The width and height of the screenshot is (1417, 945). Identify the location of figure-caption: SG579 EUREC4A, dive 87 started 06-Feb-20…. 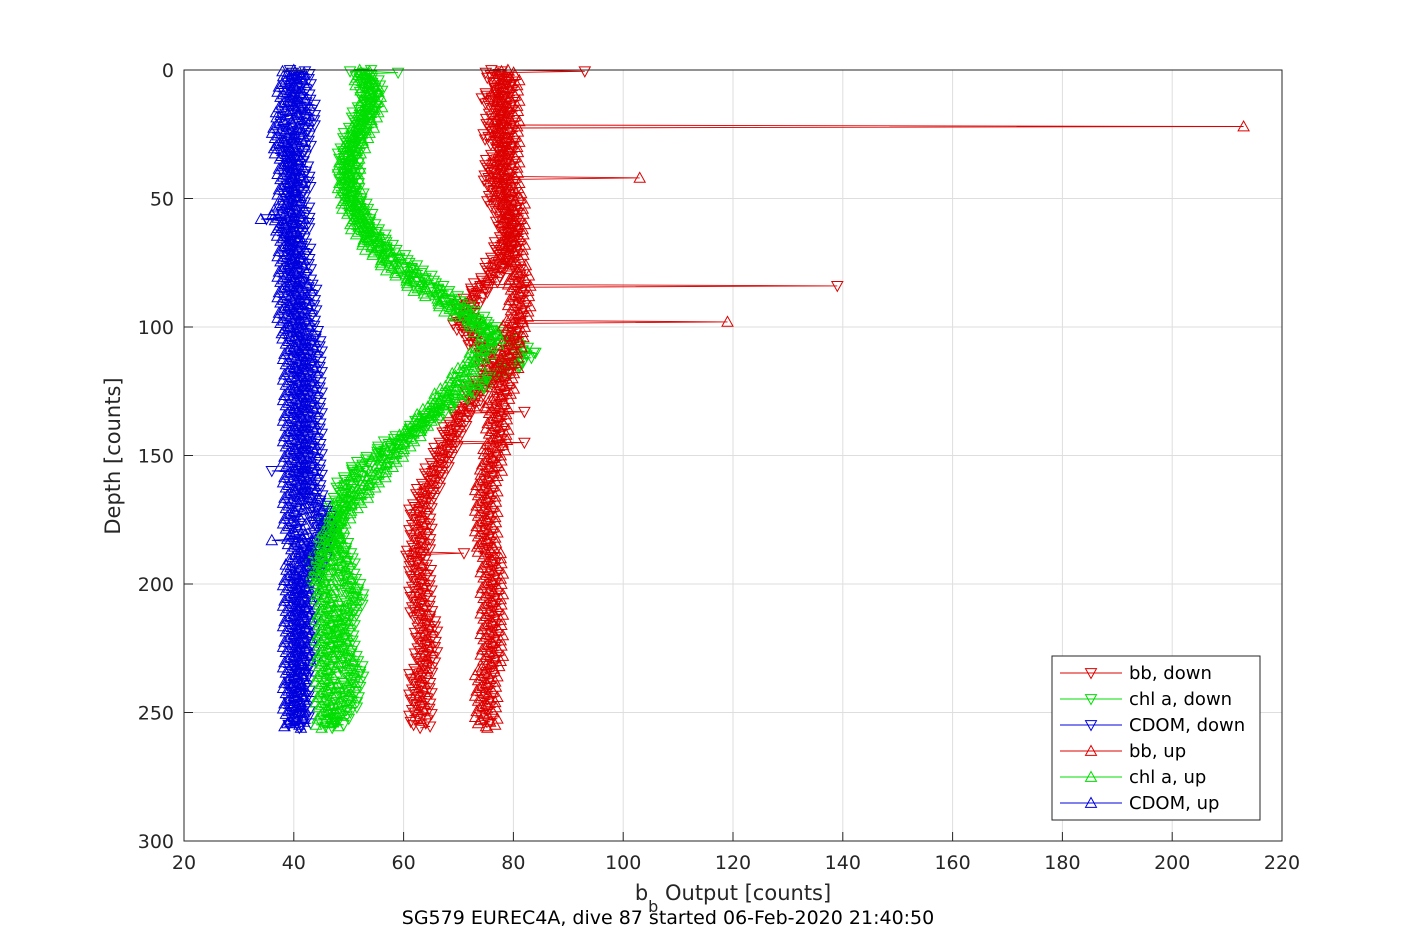
(668, 918).